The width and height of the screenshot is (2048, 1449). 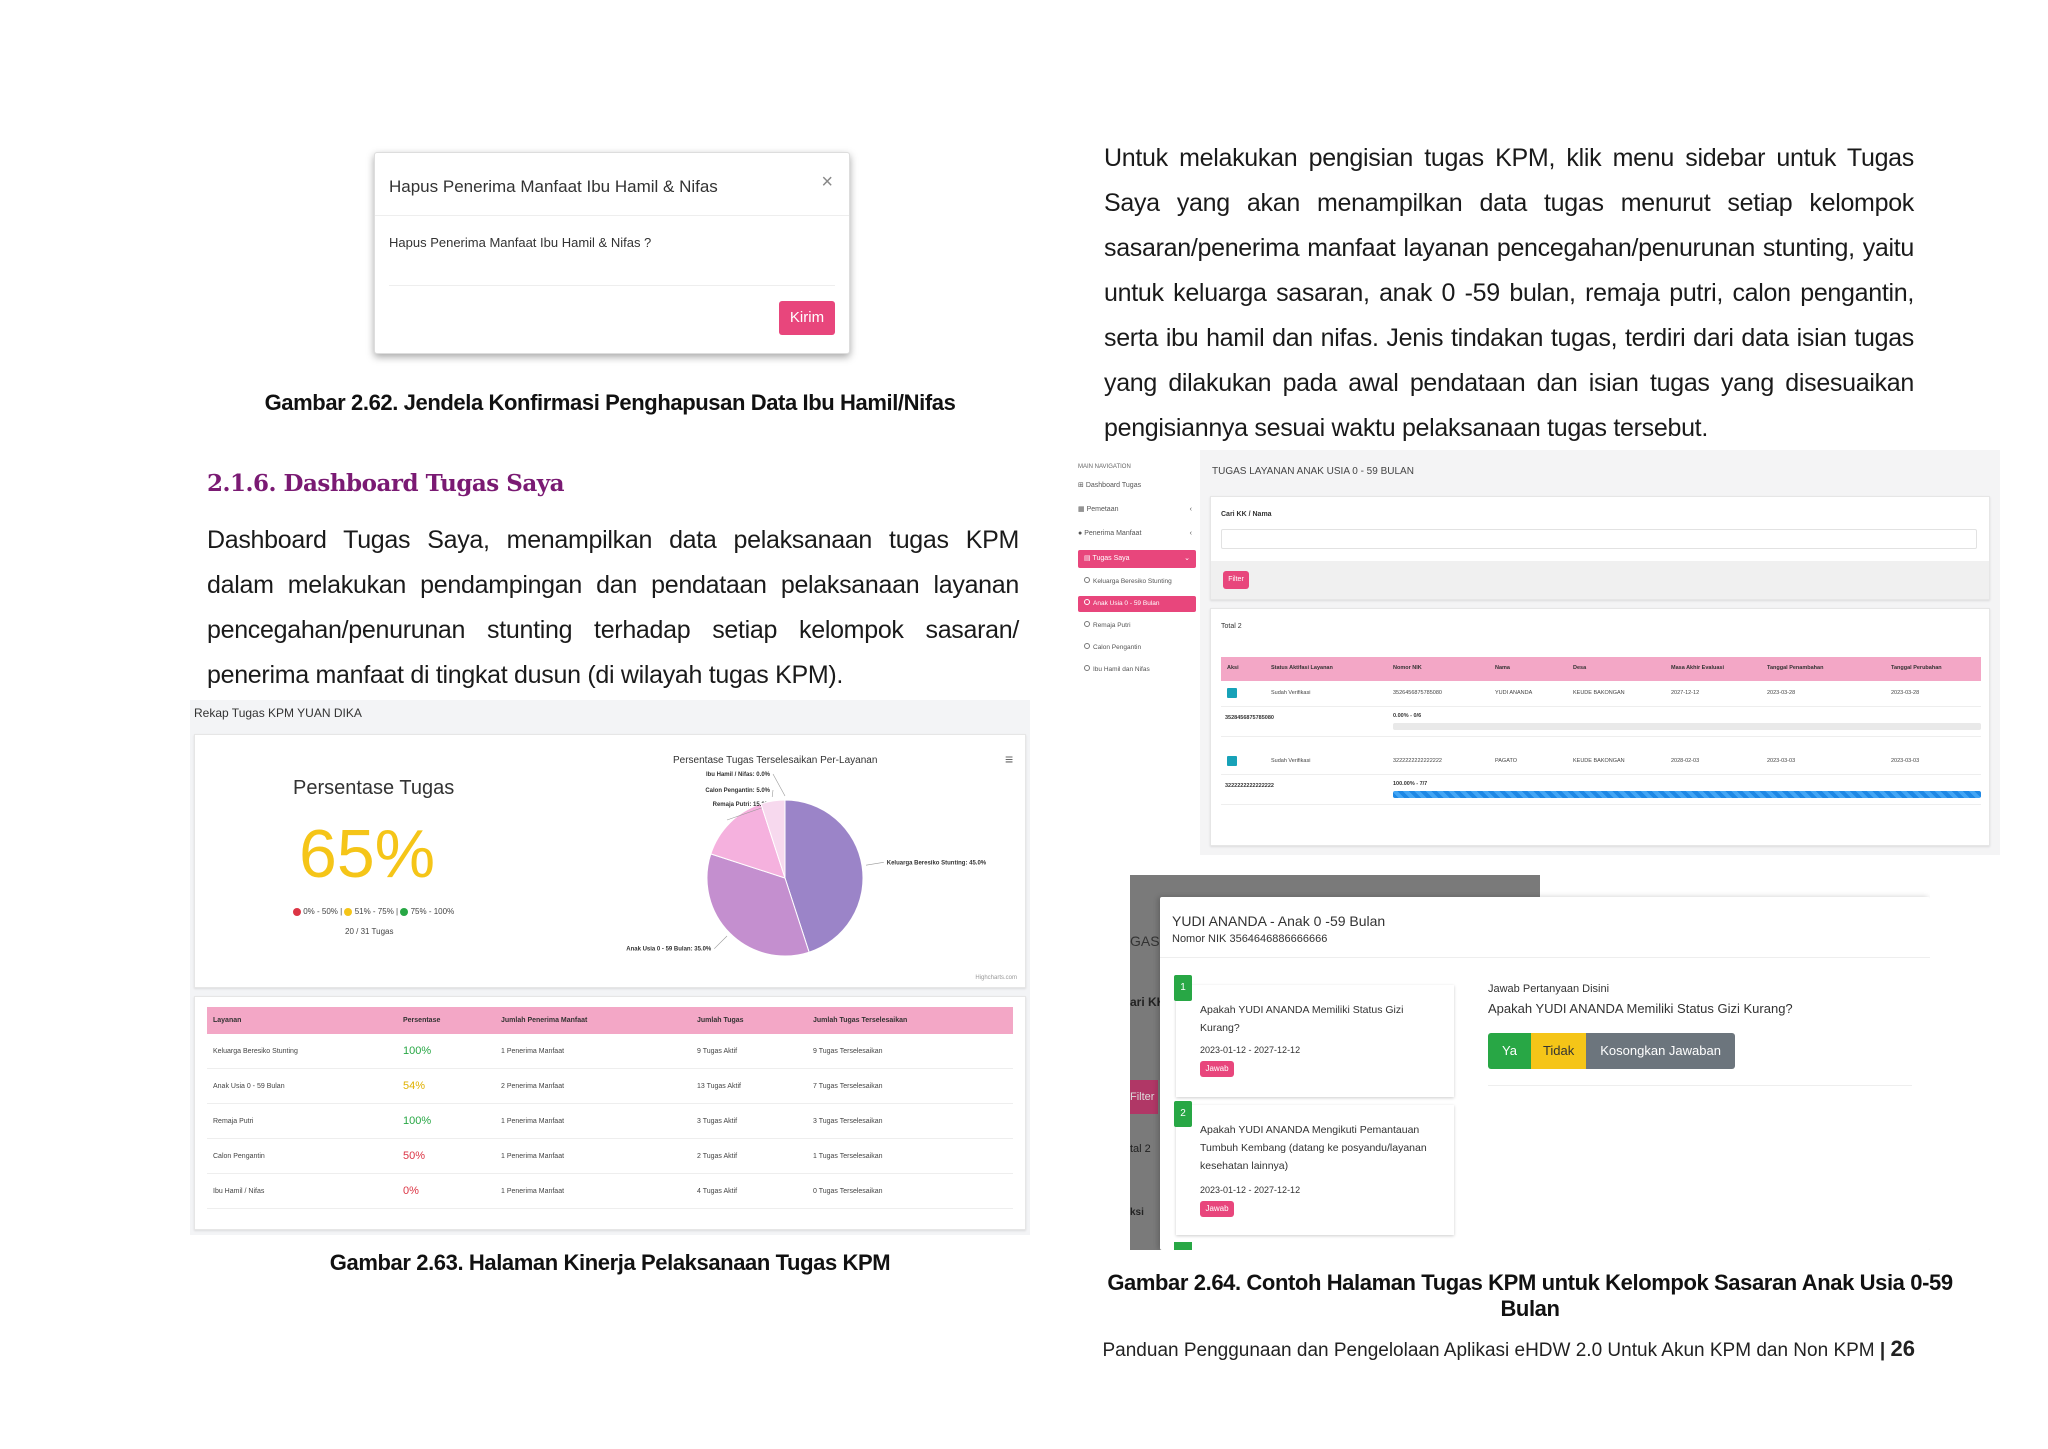 I want to click on sidebar-subitem: Ibu Hamil dan Nifas, so click(x=1137, y=670).